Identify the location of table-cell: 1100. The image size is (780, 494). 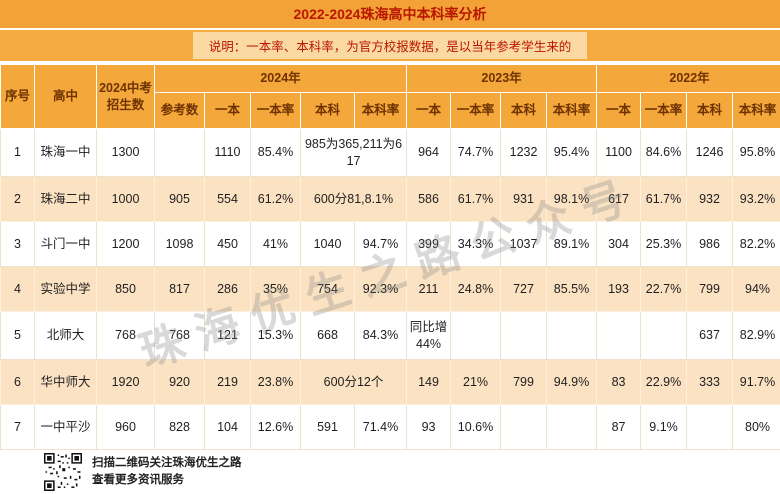
(619, 152).